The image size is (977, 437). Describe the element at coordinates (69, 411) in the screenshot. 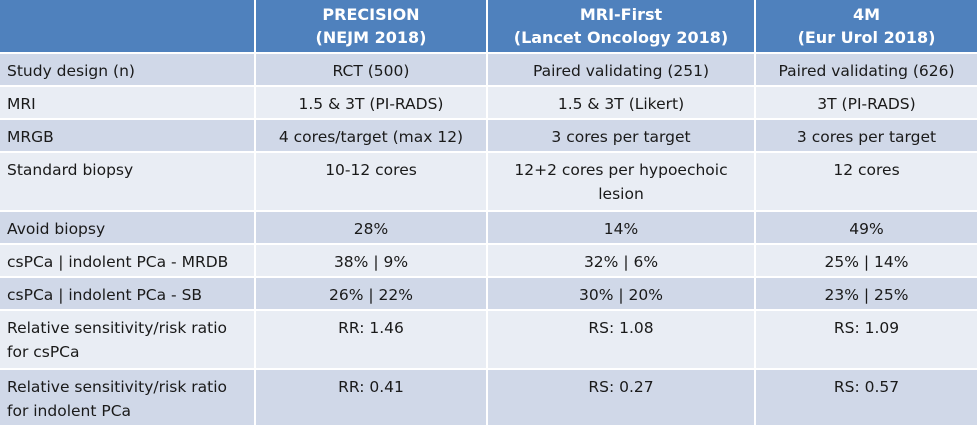

I see `cell-text: for indolent PCa` at that location.